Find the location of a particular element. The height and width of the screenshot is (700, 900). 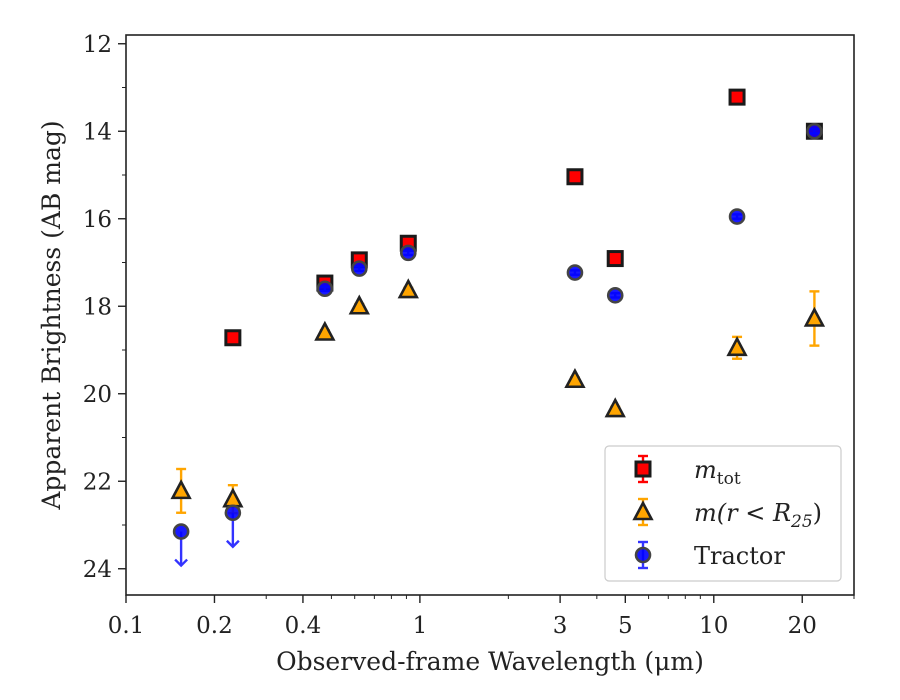

x-tick-label: 10 is located at coordinates (713, 626).